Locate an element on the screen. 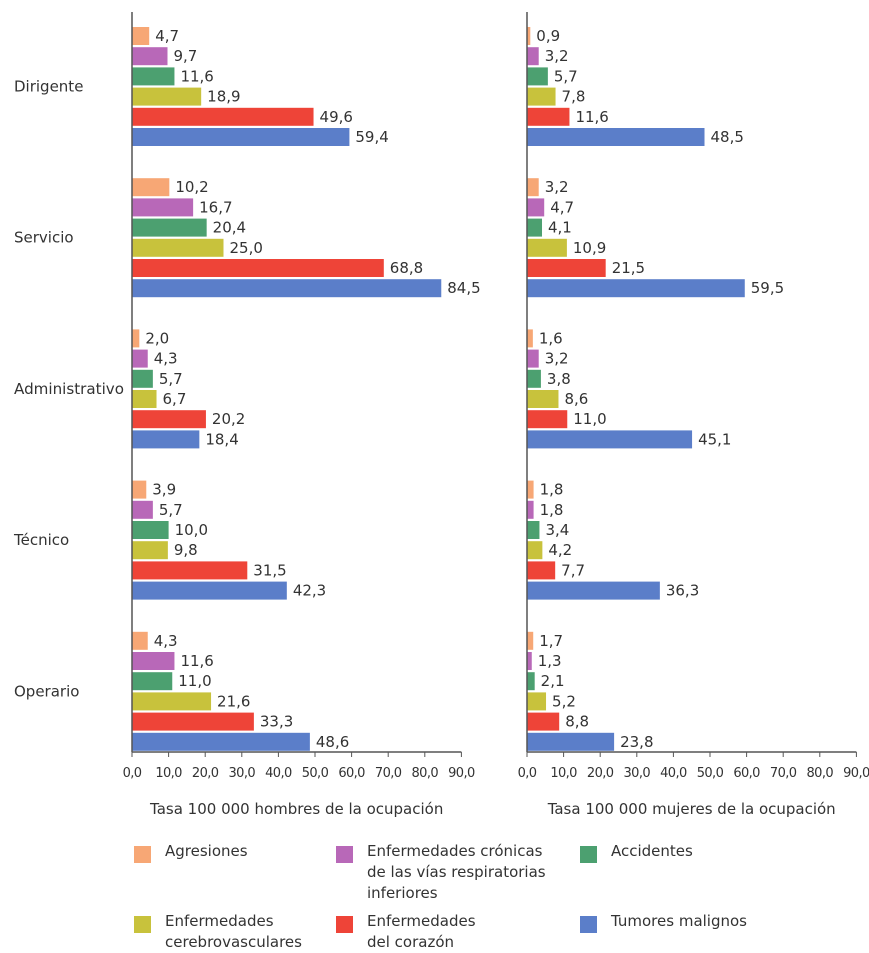 The image size is (869, 953). x-tick-label: 80,0 is located at coordinates (820, 773).